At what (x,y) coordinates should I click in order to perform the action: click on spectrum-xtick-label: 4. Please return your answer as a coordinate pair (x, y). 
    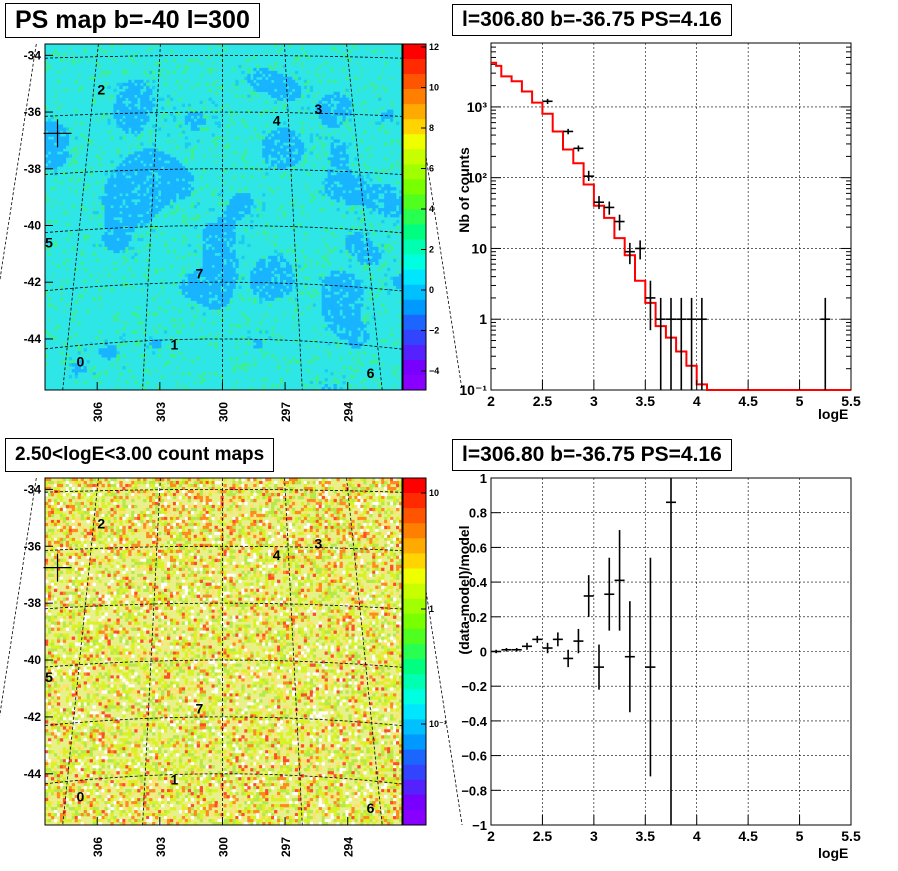
    Looking at the image, I should click on (697, 401).